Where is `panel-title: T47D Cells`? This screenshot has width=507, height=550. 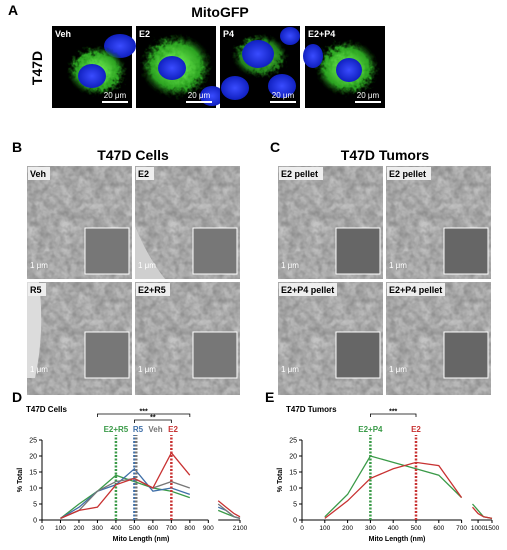 panel-title: T47D Cells is located at coordinates (133, 155).